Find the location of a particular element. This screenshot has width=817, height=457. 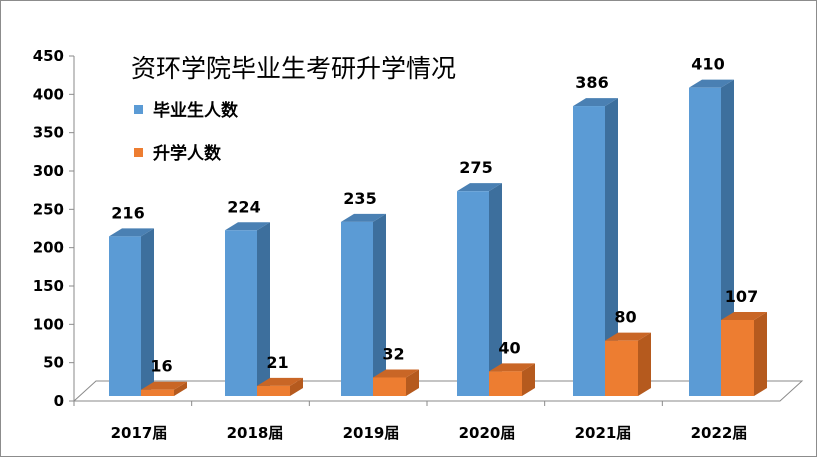

data-label-further-study: 107 is located at coordinates (741, 296).